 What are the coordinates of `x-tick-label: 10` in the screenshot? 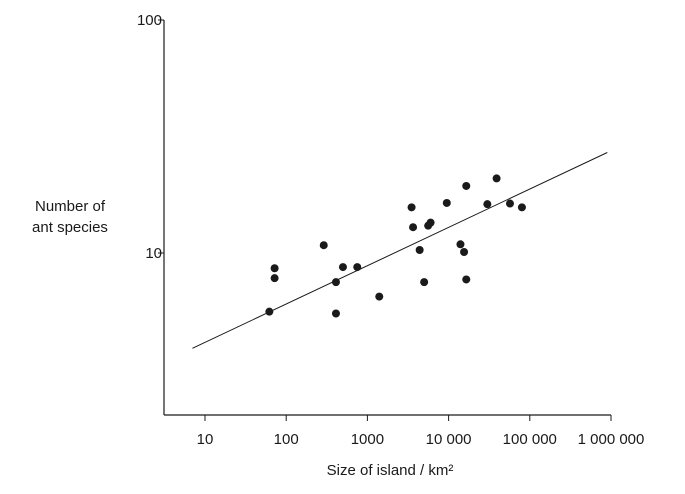 It's located at (205, 439).